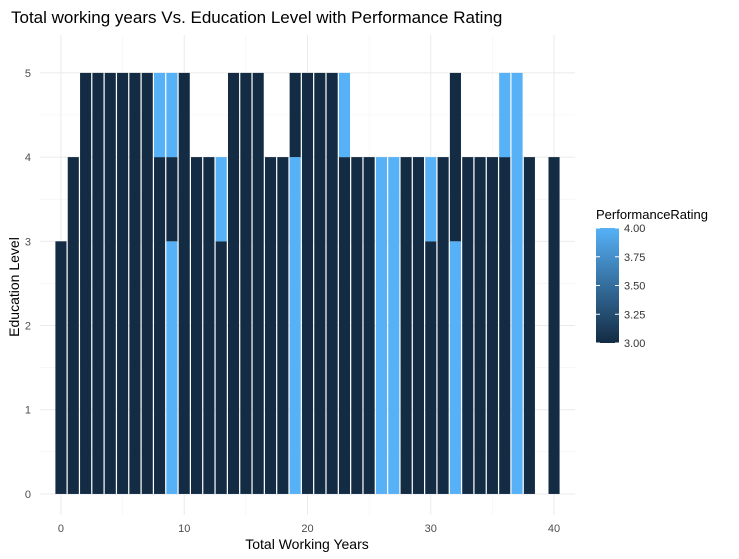 The width and height of the screenshot is (739, 559). I want to click on legend-title: PerformanceRating, so click(652, 214).